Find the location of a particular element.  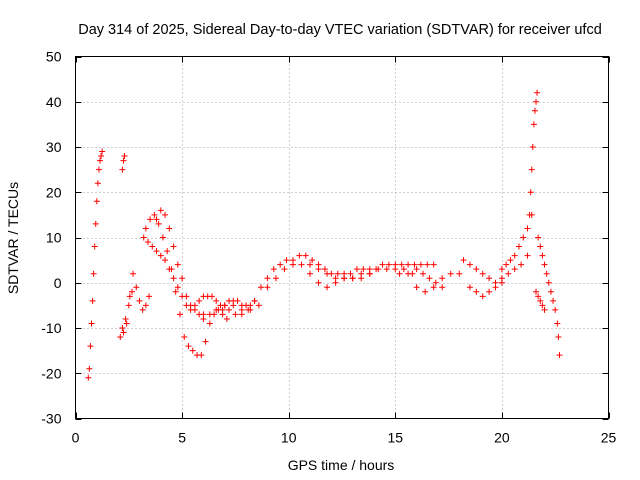

x-tick-label: 15 is located at coordinates (396, 438).